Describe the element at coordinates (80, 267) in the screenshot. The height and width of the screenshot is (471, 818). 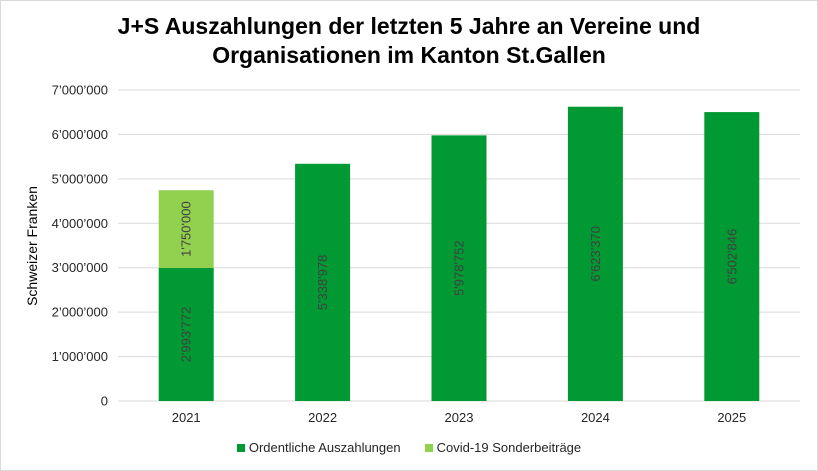
I see `y-tick-label: 3’000’000` at that location.